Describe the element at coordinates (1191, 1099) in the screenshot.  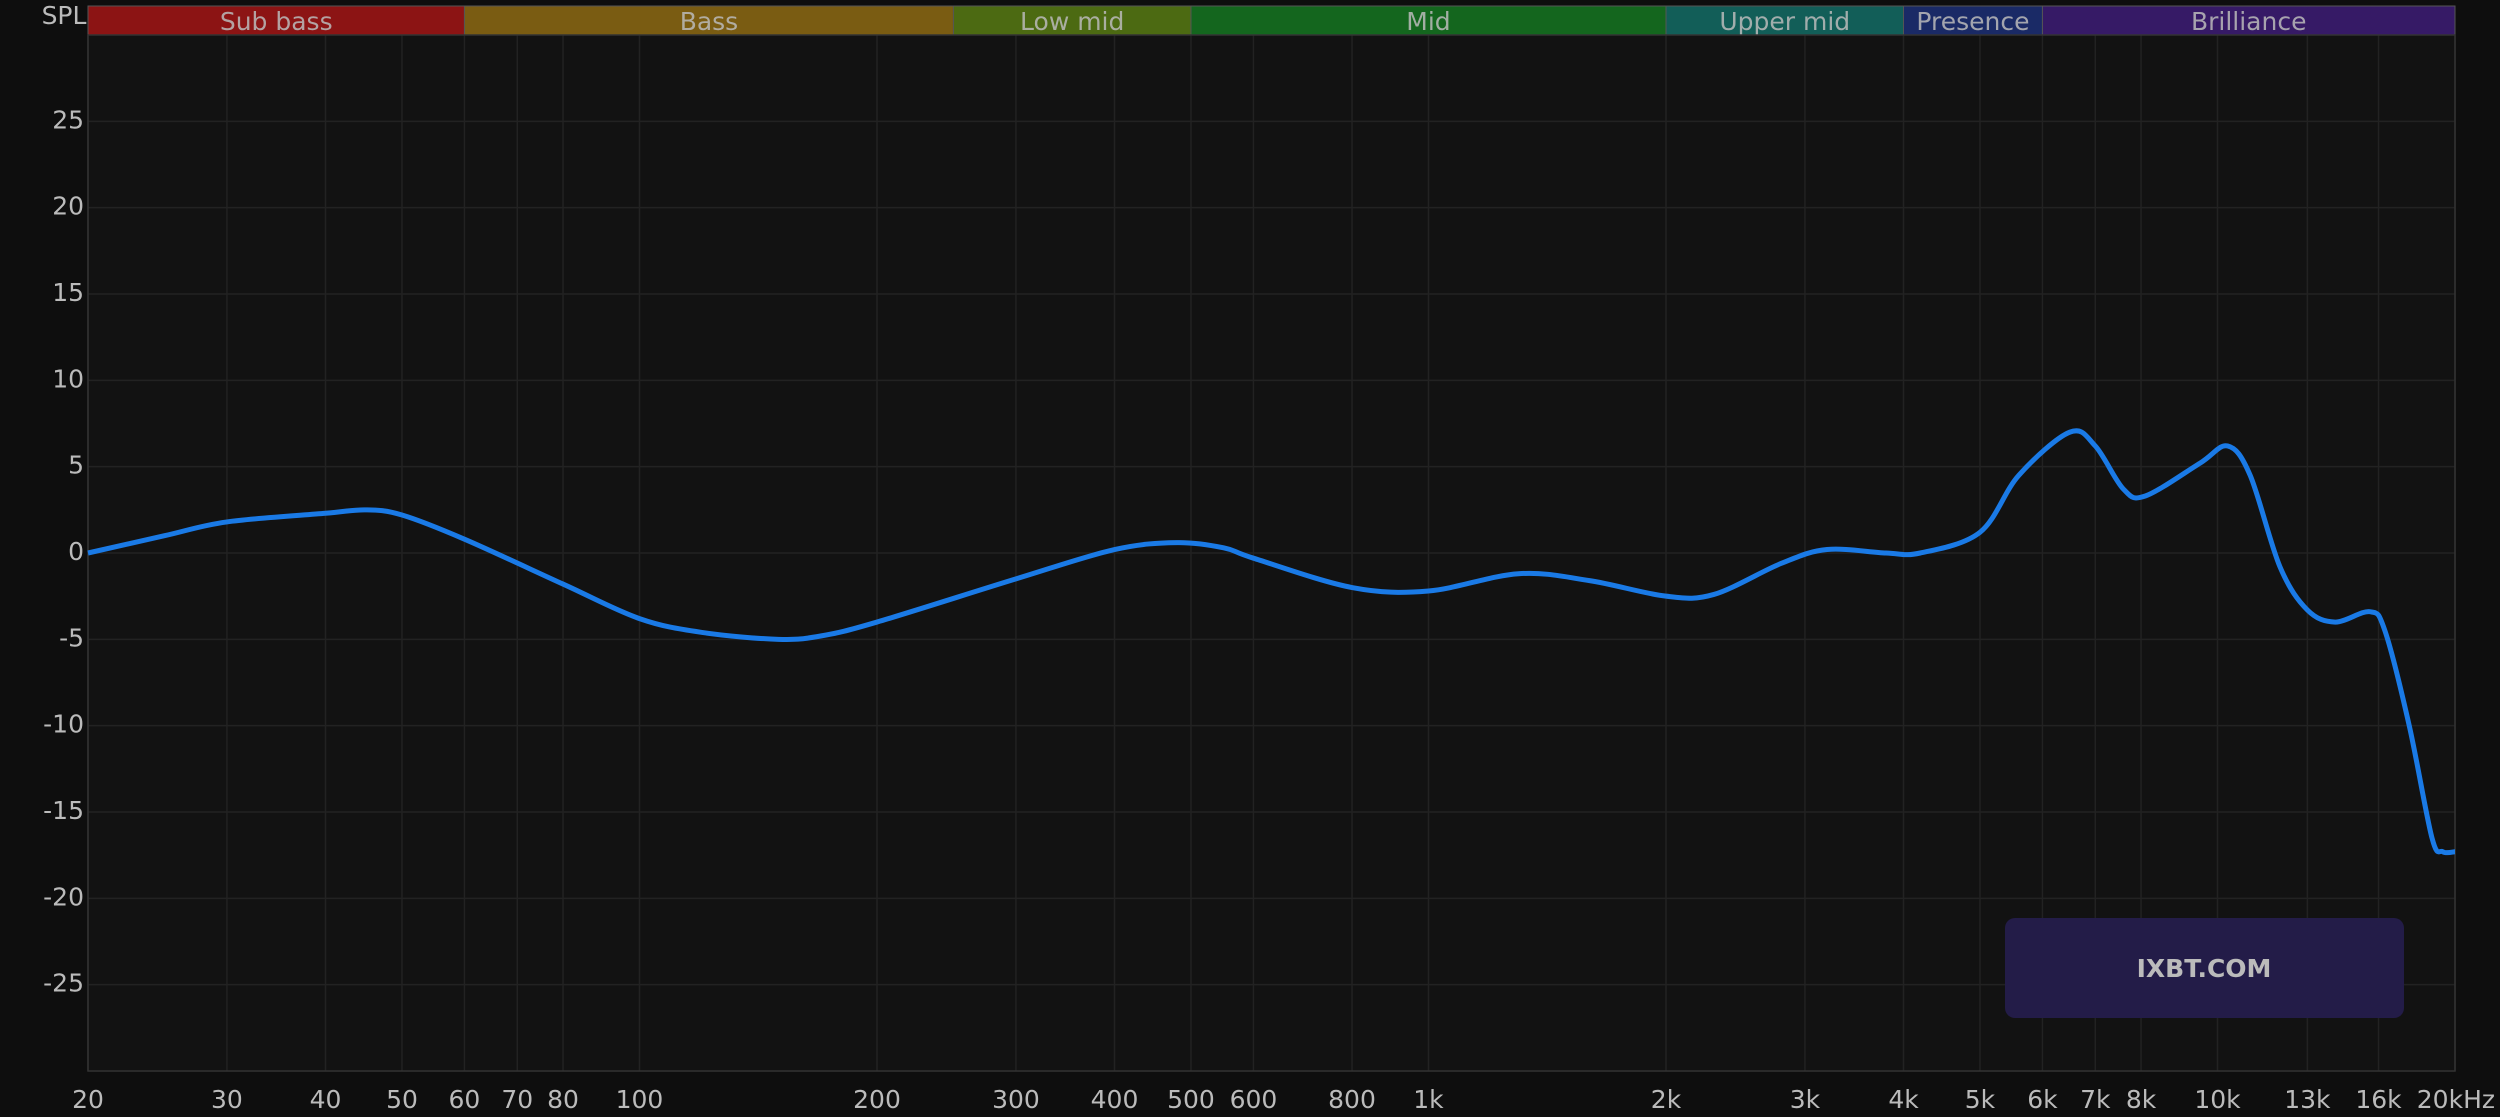
I see `x-tick-label: 500` at that location.